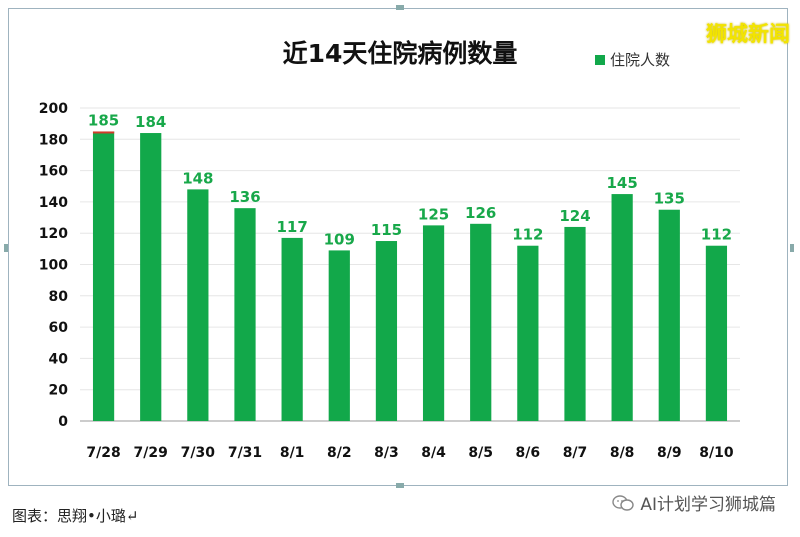 Image resolution: width=800 pixels, height=537 pixels. Describe the element at coordinates (640, 60) in the screenshot. I see `legend-label: 住院人数` at that location.